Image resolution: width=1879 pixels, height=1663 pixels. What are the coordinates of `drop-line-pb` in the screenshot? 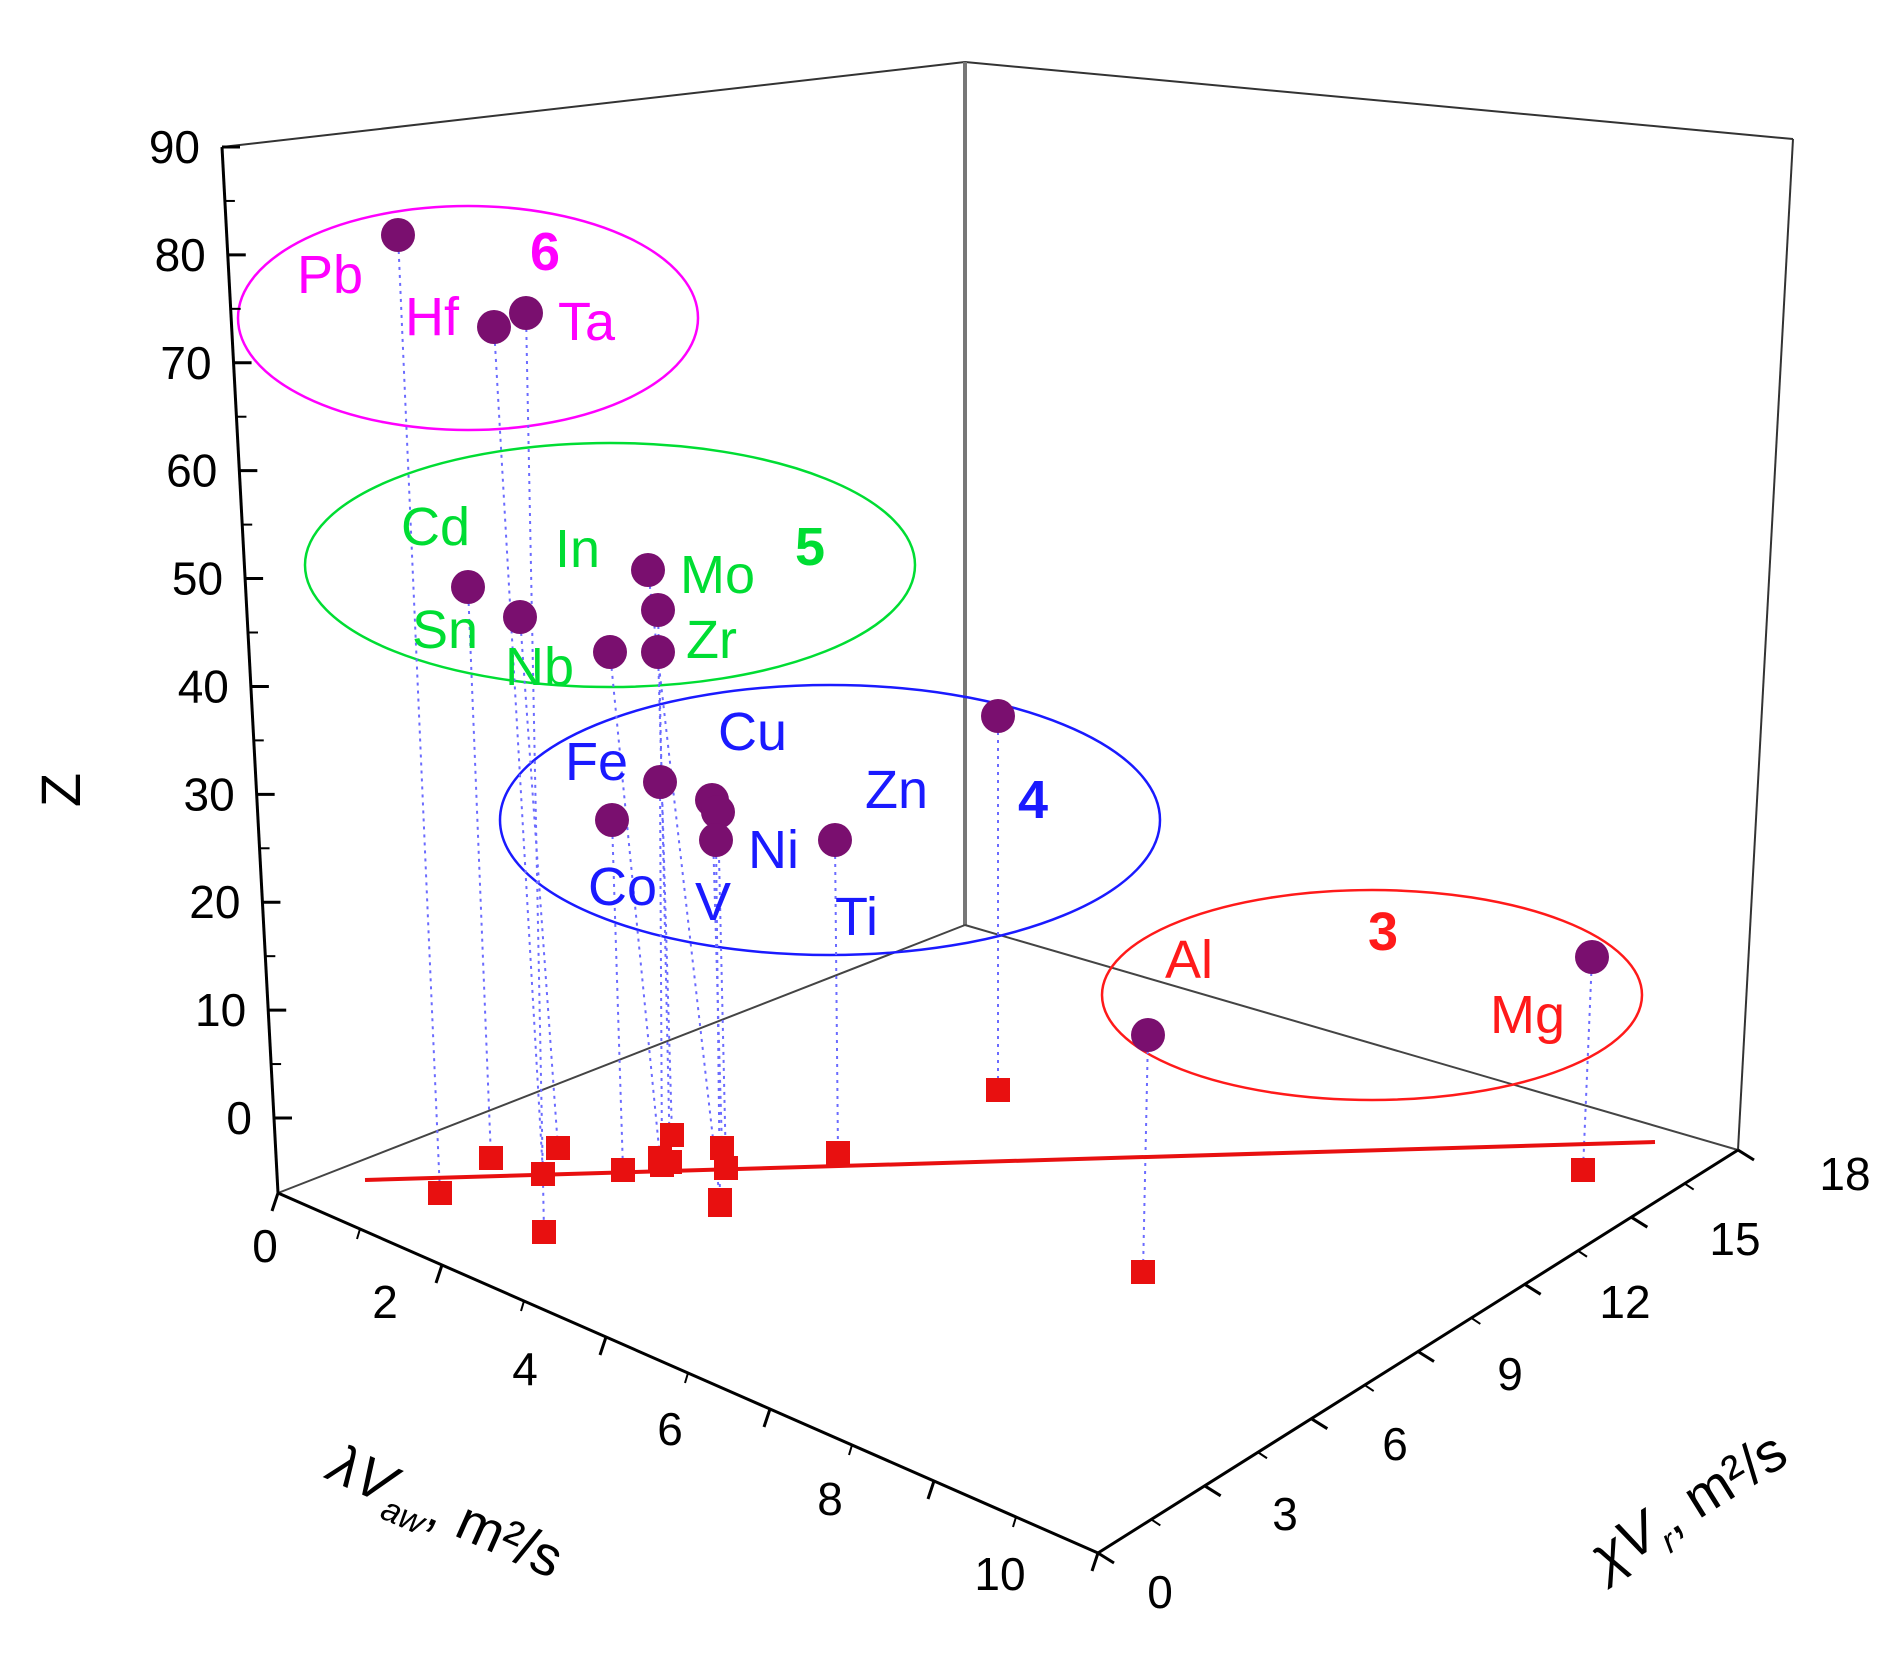 It's located at (419, 714).